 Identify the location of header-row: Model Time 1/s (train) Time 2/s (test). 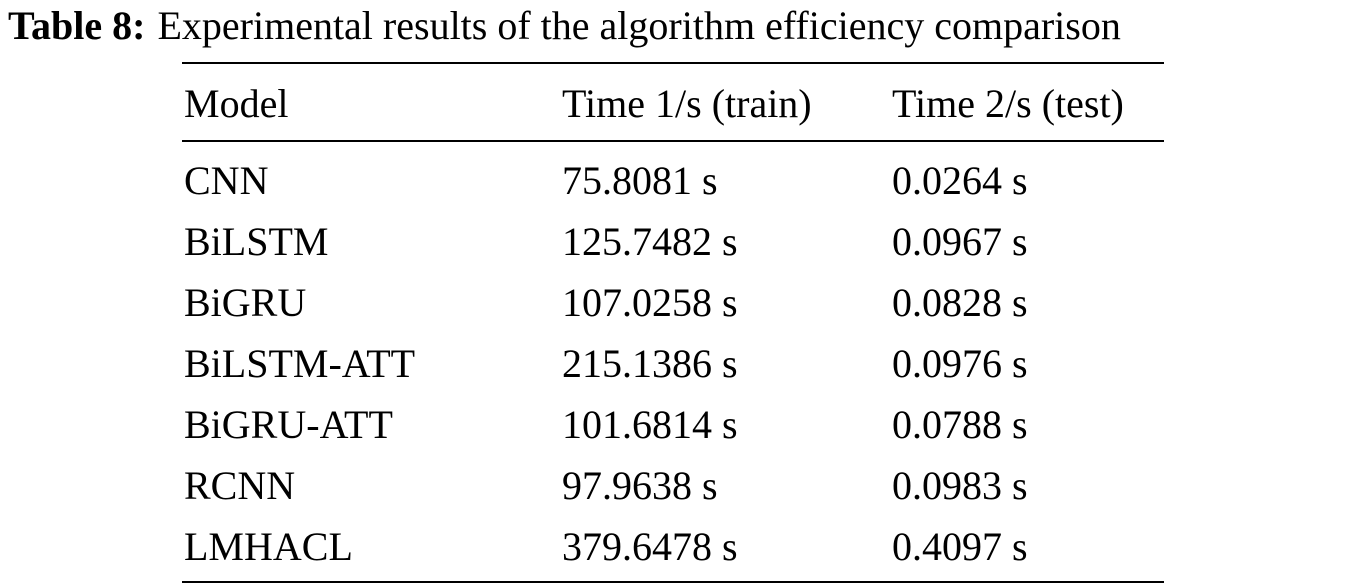
(673, 102).